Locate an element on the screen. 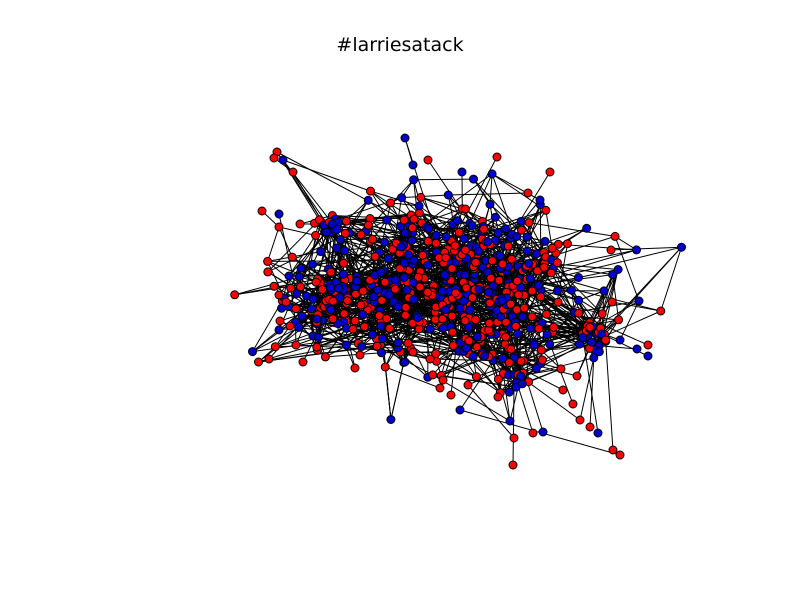 The image size is (800, 600). figure-title: #larriesatack is located at coordinates (400, 45).